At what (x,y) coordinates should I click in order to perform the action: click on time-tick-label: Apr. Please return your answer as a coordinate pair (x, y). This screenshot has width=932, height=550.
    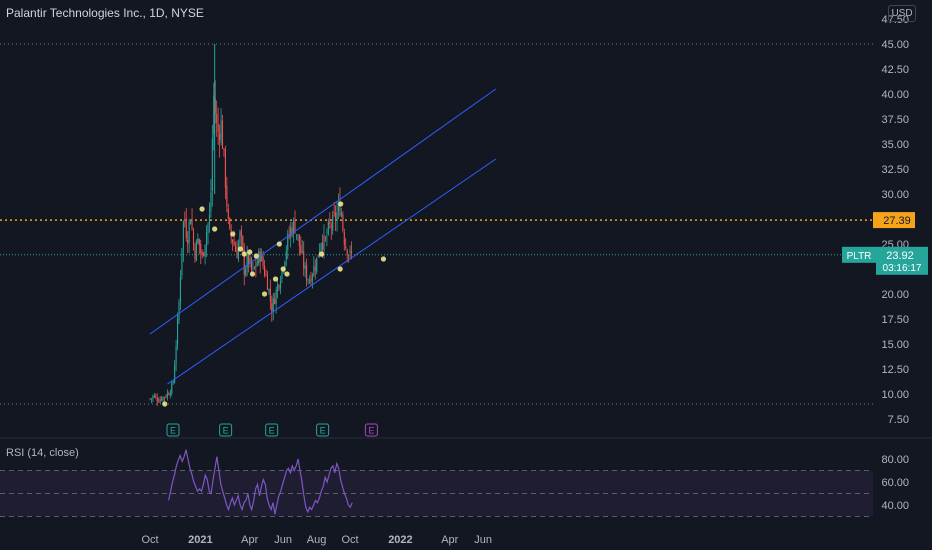
    Looking at the image, I should click on (249, 540).